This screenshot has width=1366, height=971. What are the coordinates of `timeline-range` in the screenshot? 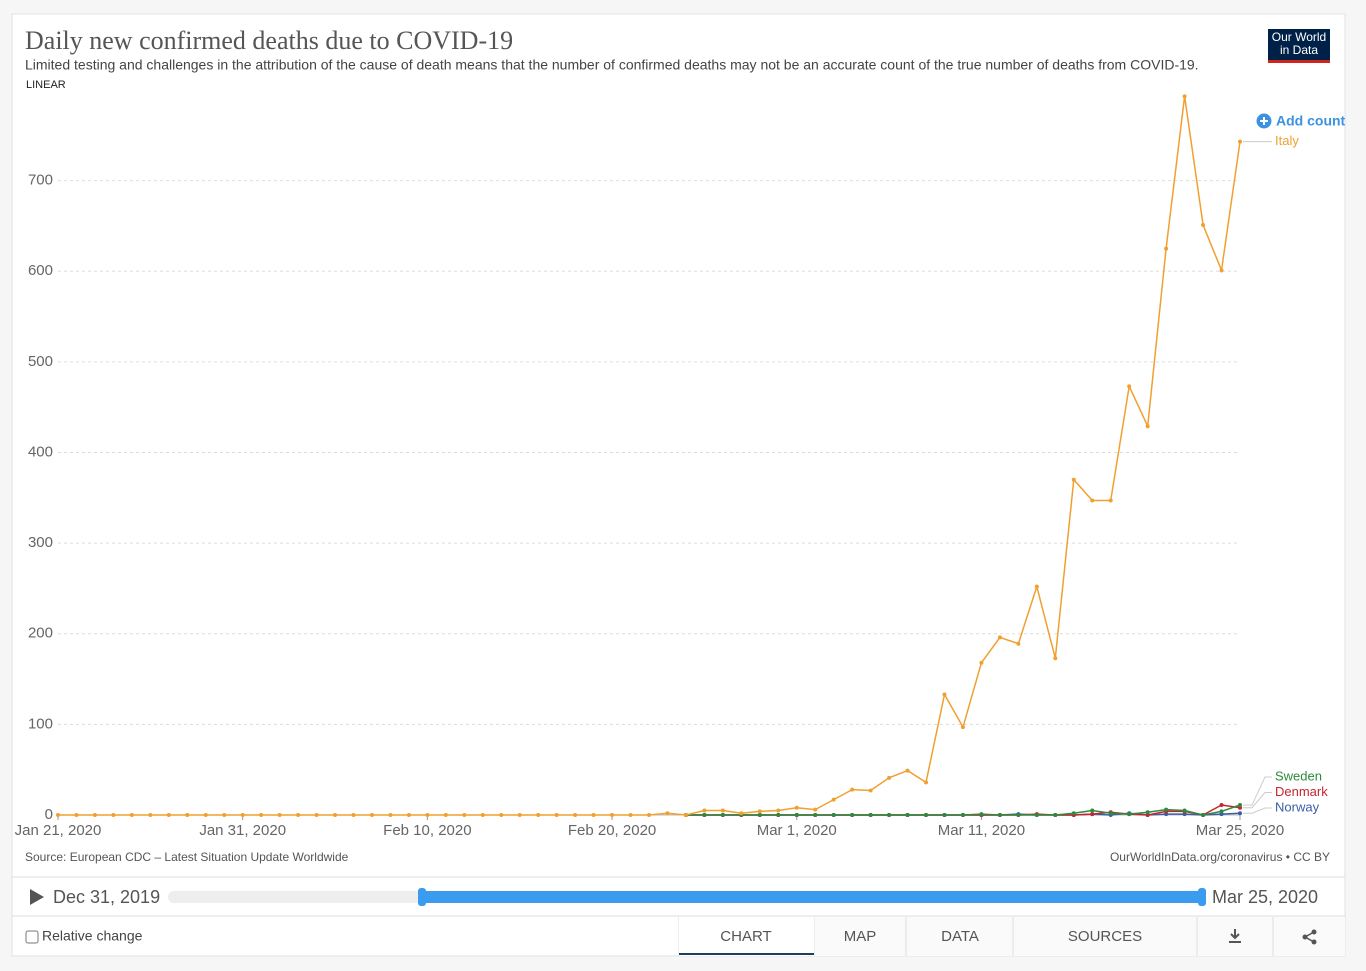 It's located at (812, 897).